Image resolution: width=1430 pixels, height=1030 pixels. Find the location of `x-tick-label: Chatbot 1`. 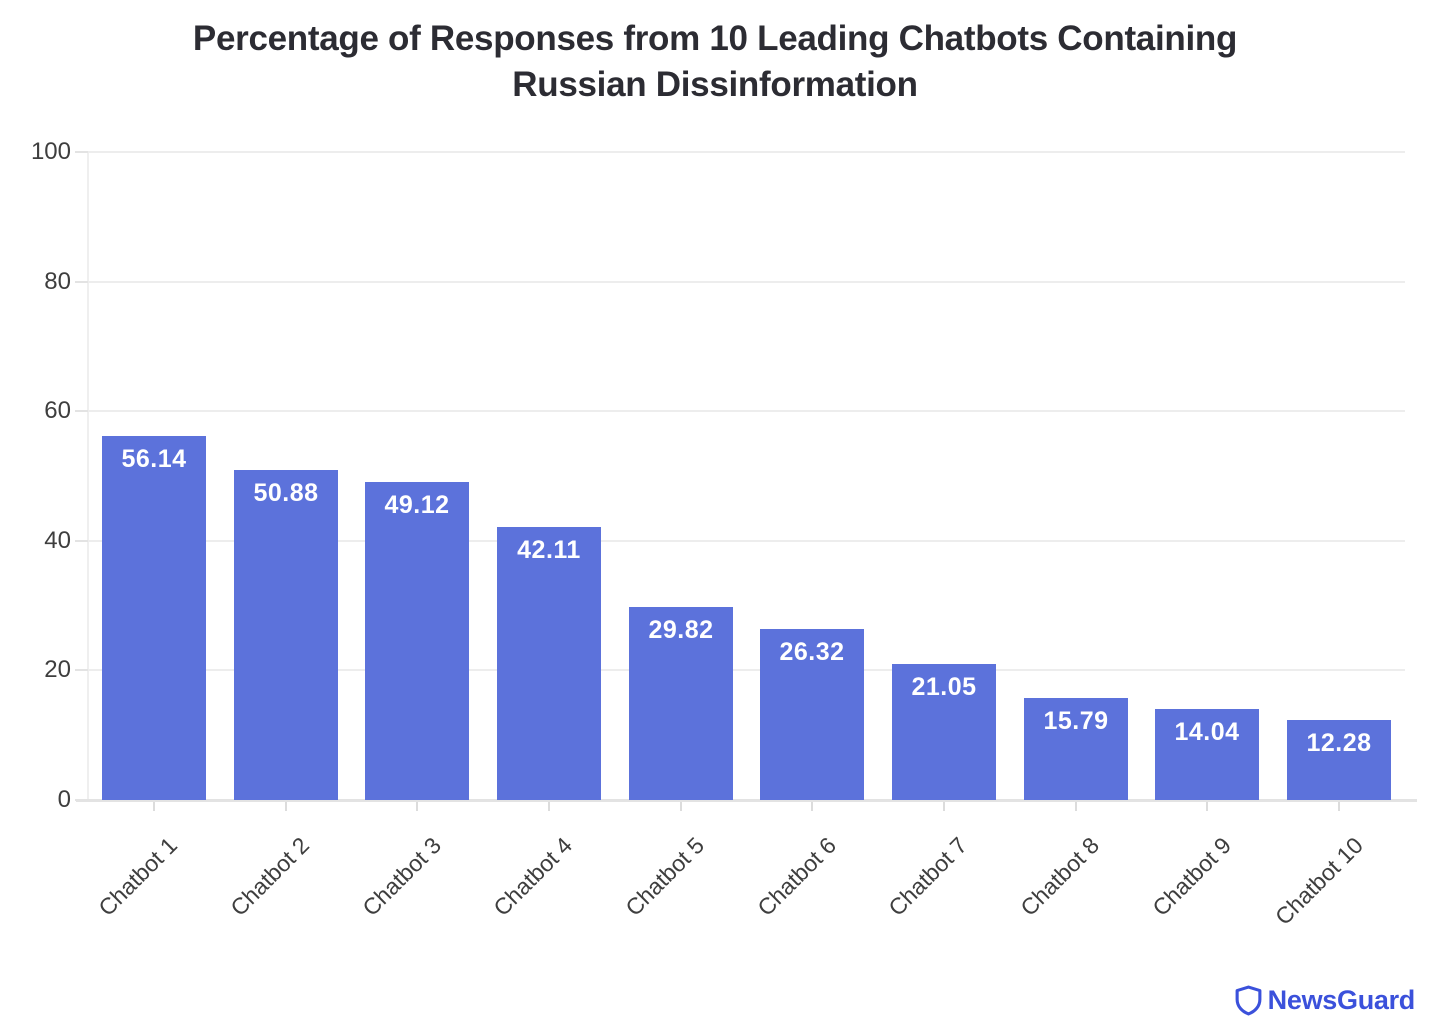

x-tick-label: Chatbot 1 is located at coordinates (138, 876).